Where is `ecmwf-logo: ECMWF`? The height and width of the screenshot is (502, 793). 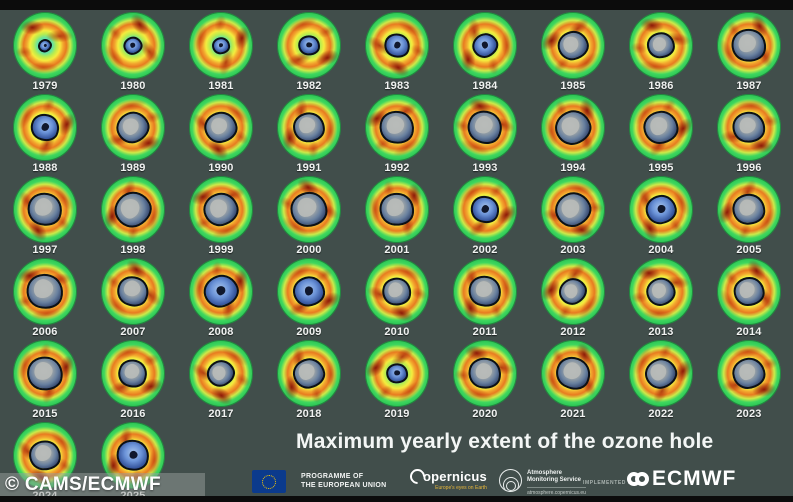 ecmwf-logo: ECMWF is located at coordinates (681, 479).